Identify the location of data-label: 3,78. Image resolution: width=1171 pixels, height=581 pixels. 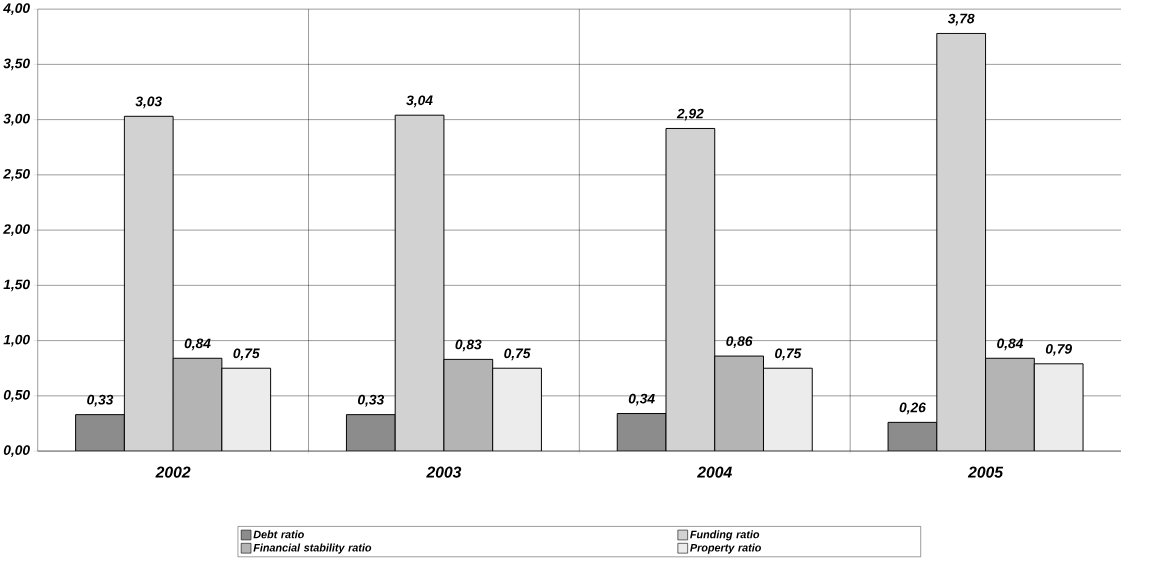
(961, 19).